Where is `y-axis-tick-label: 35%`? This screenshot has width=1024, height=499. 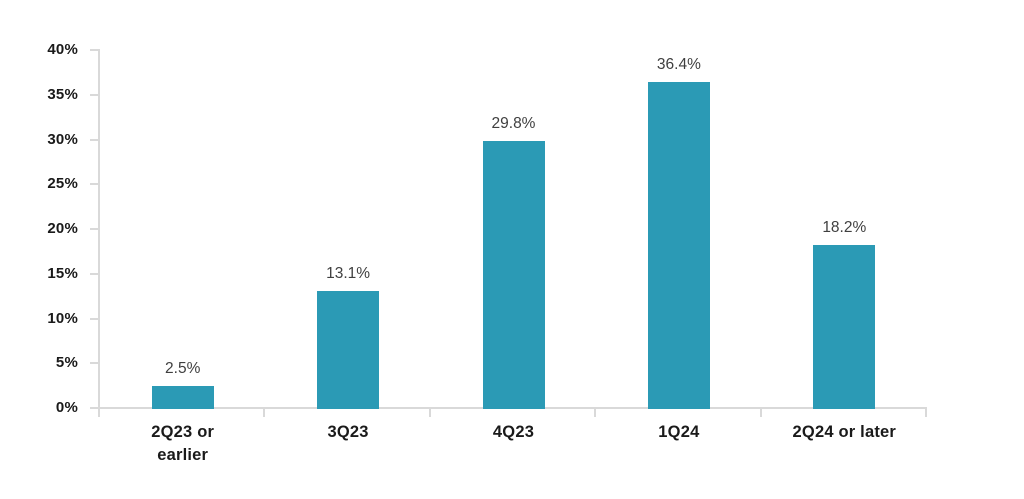 y-axis-tick-label: 35% is located at coordinates (62, 94).